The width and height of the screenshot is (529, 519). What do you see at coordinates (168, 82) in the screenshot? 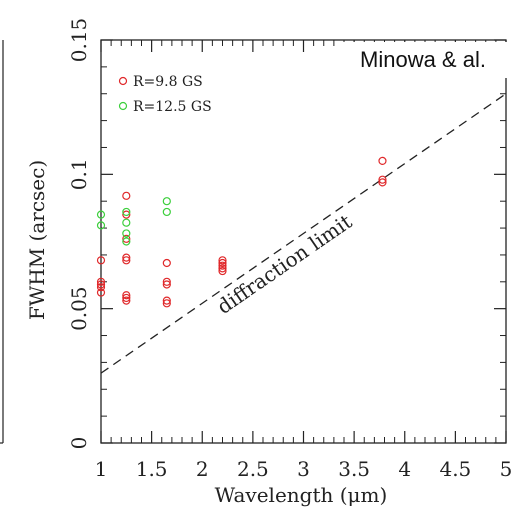
I see `legend-label: R=9.8 GS` at bounding box center [168, 82].